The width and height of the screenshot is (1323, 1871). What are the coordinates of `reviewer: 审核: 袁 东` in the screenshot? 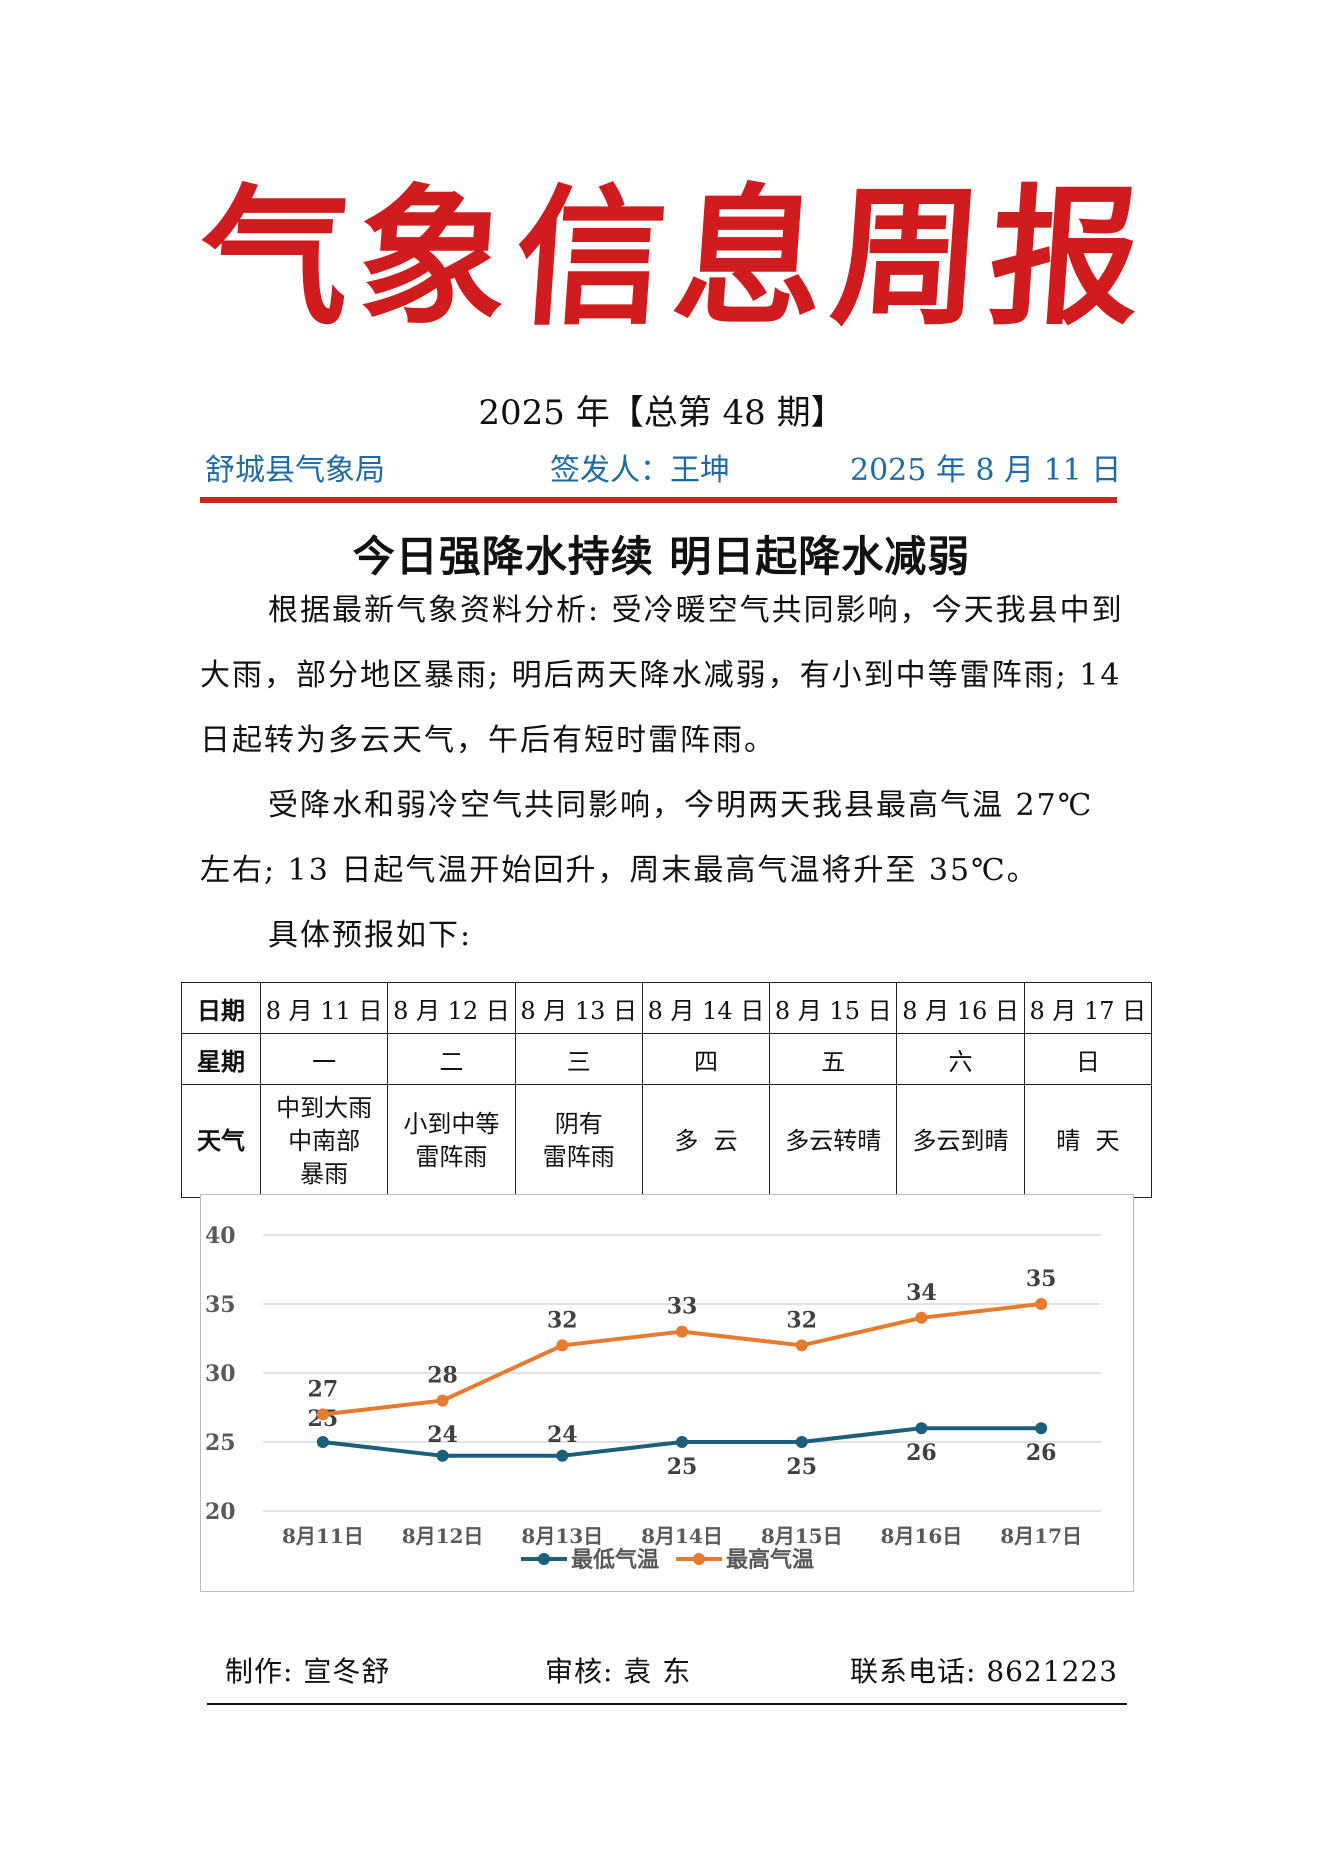 It's located at (618, 1671).